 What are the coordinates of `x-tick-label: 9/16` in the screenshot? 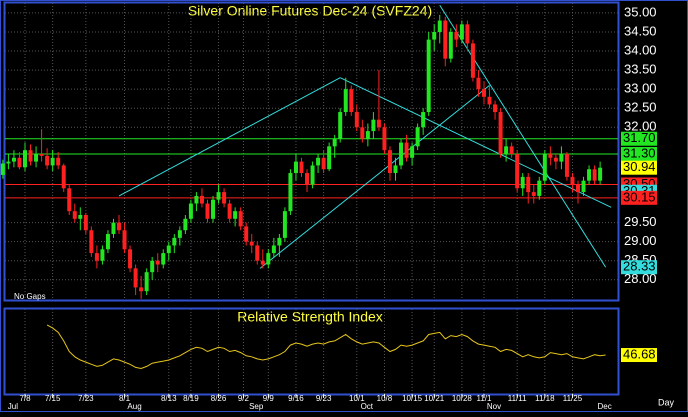 It's located at (296, 398).